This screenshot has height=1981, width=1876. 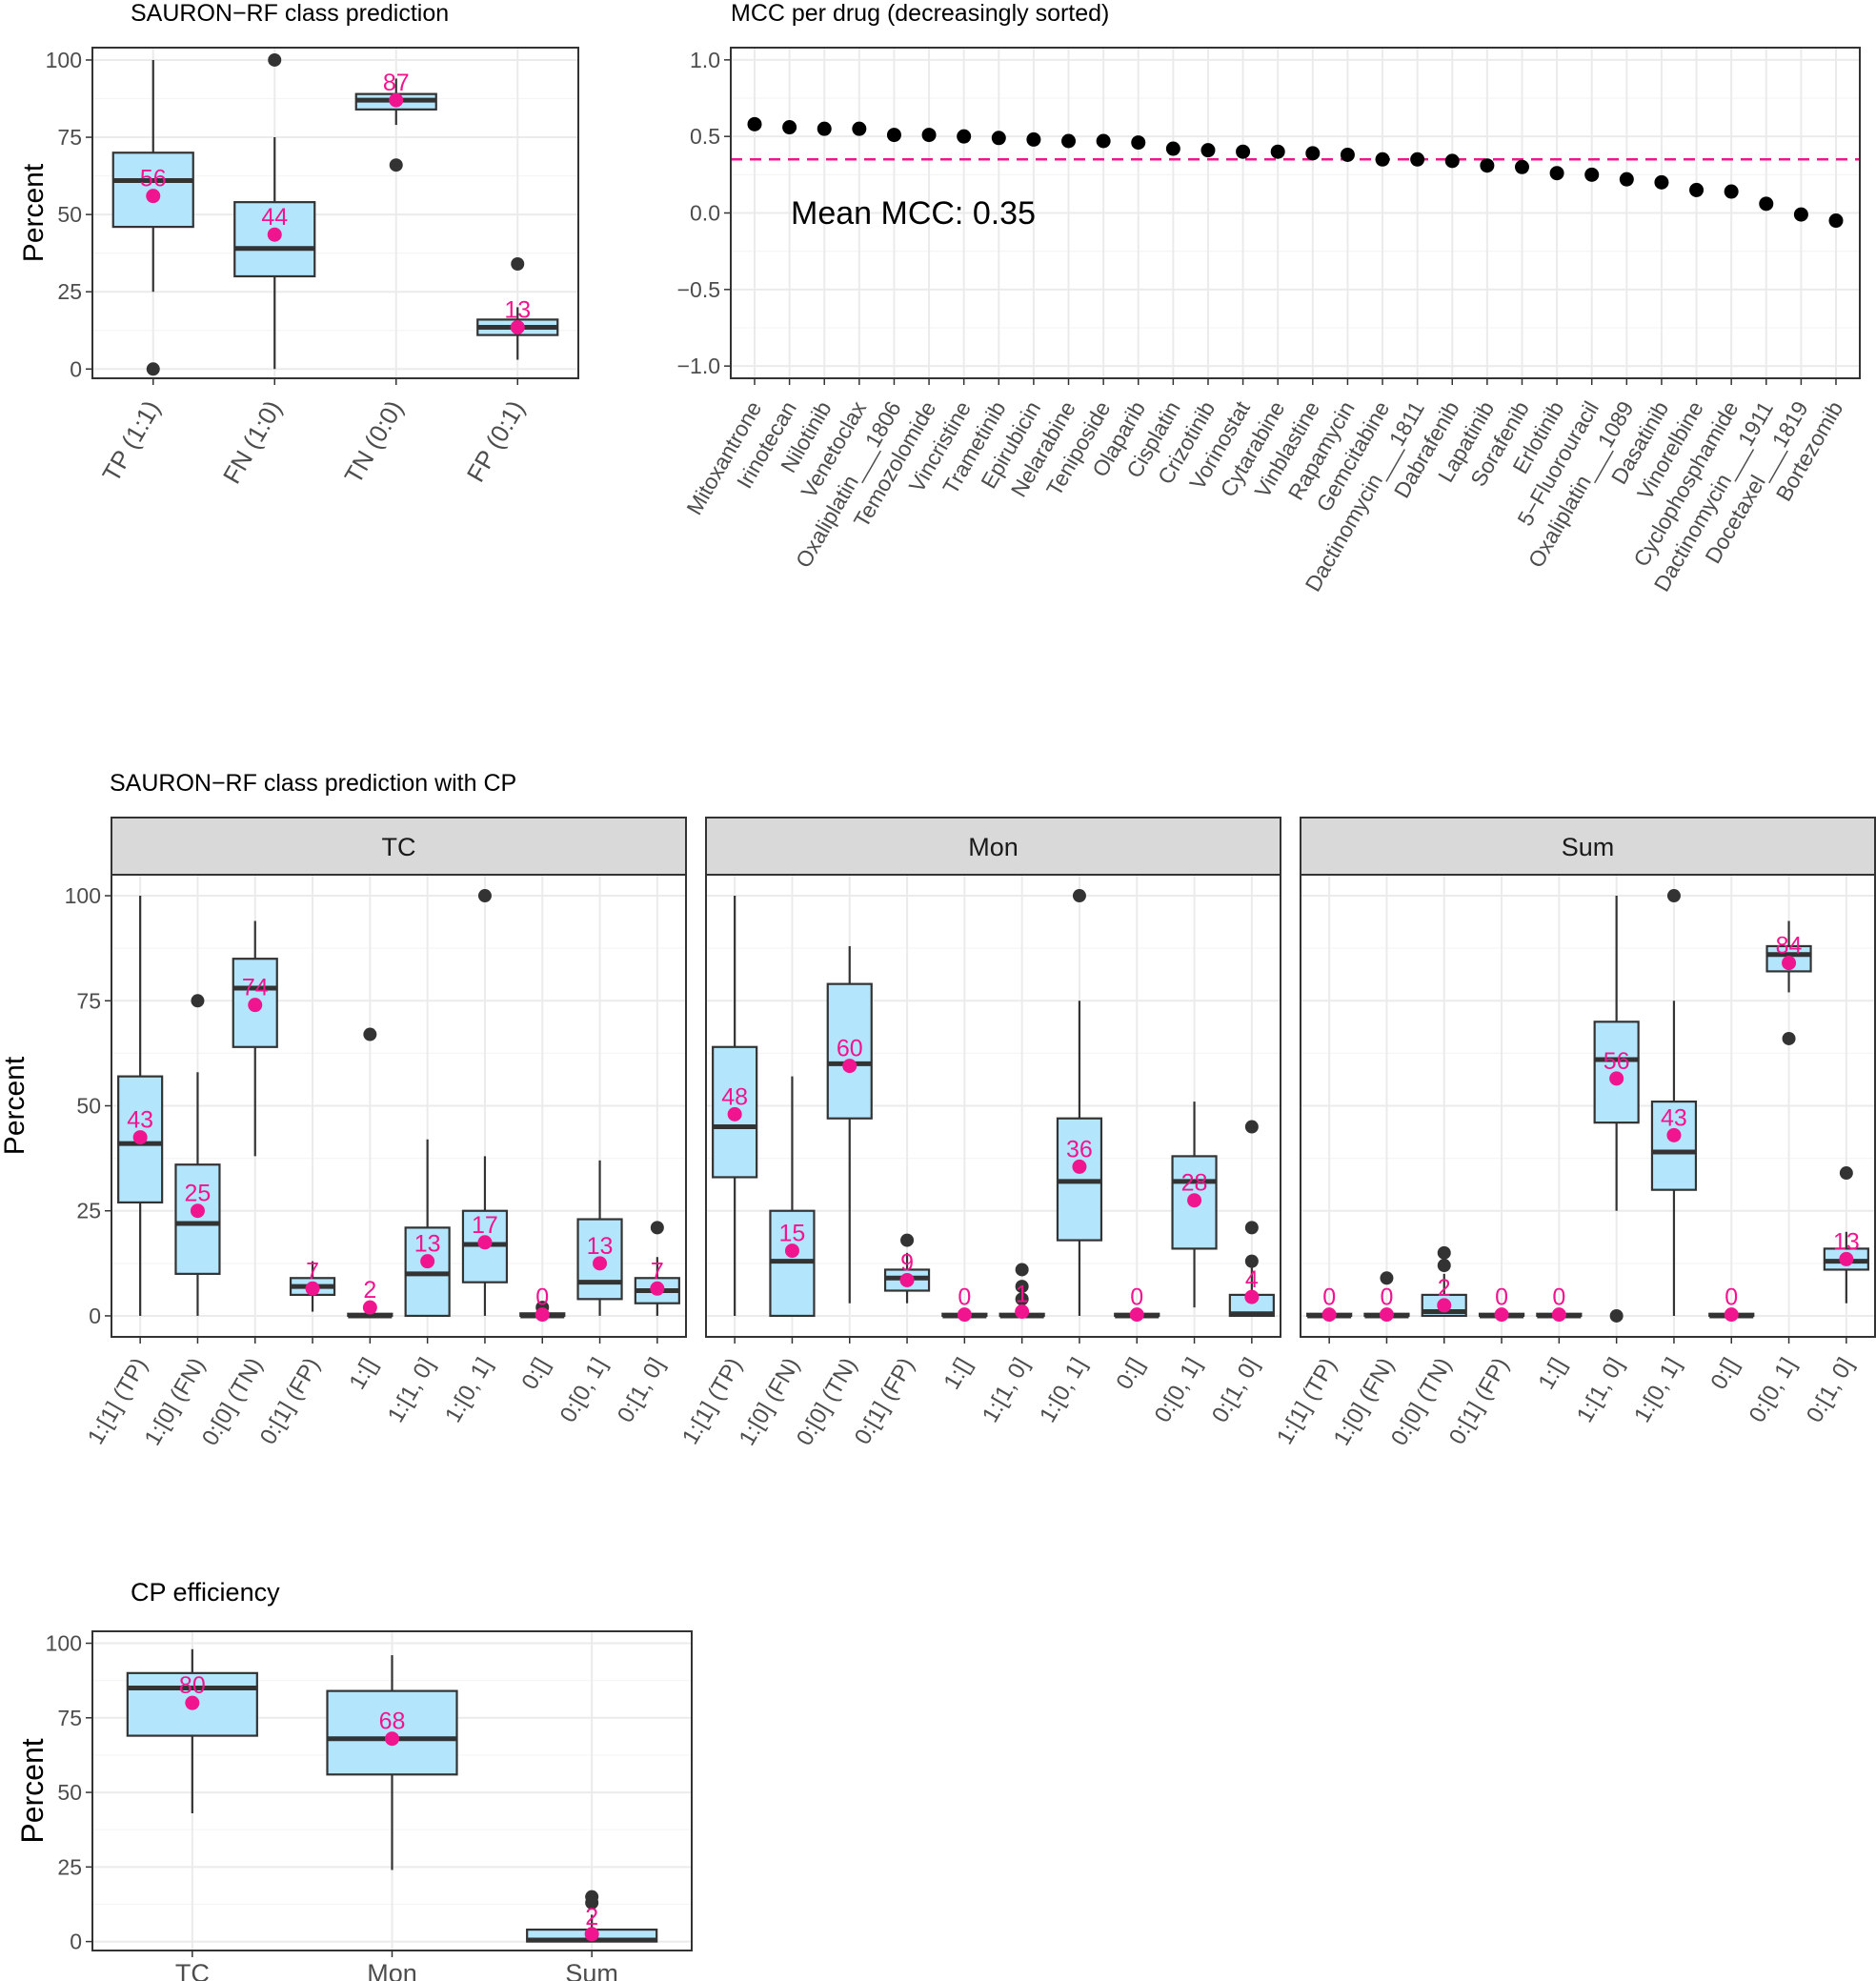 I want to click on chart4-ytick-label: 100, so click(x=64, y=1643).